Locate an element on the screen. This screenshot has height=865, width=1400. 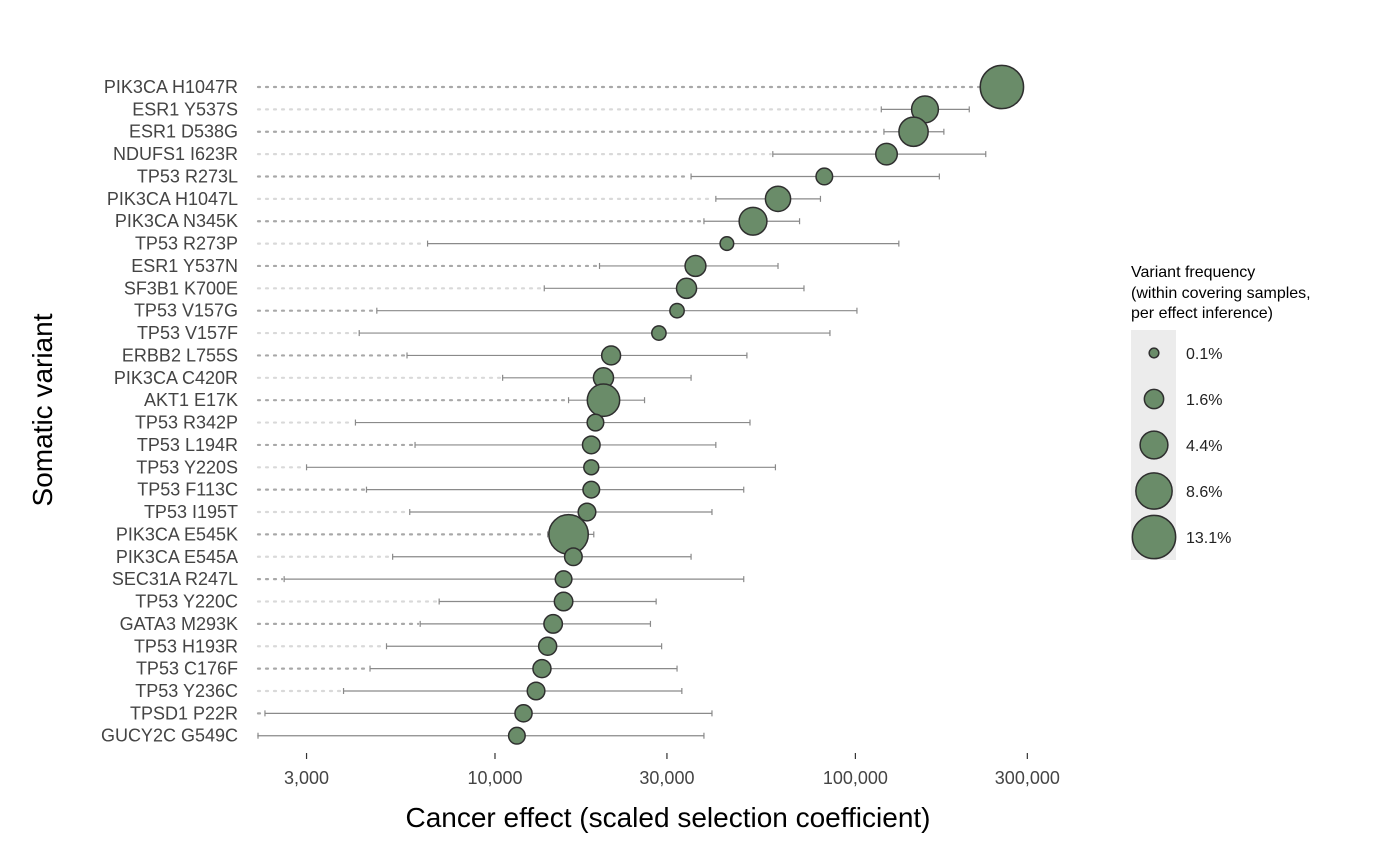
y-tick-label: PIK3CA E545K is located at coordinates (177, 534).